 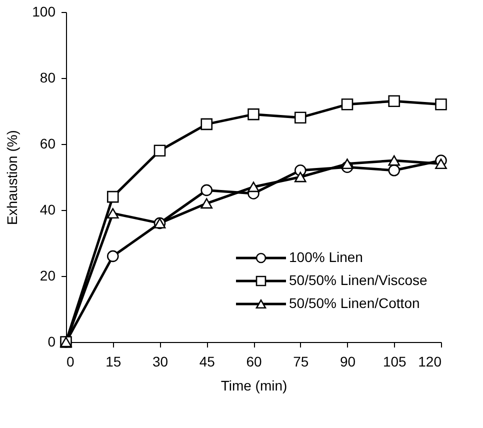 I want to click on x-tick-label: 120, so click(x=430, y=362).